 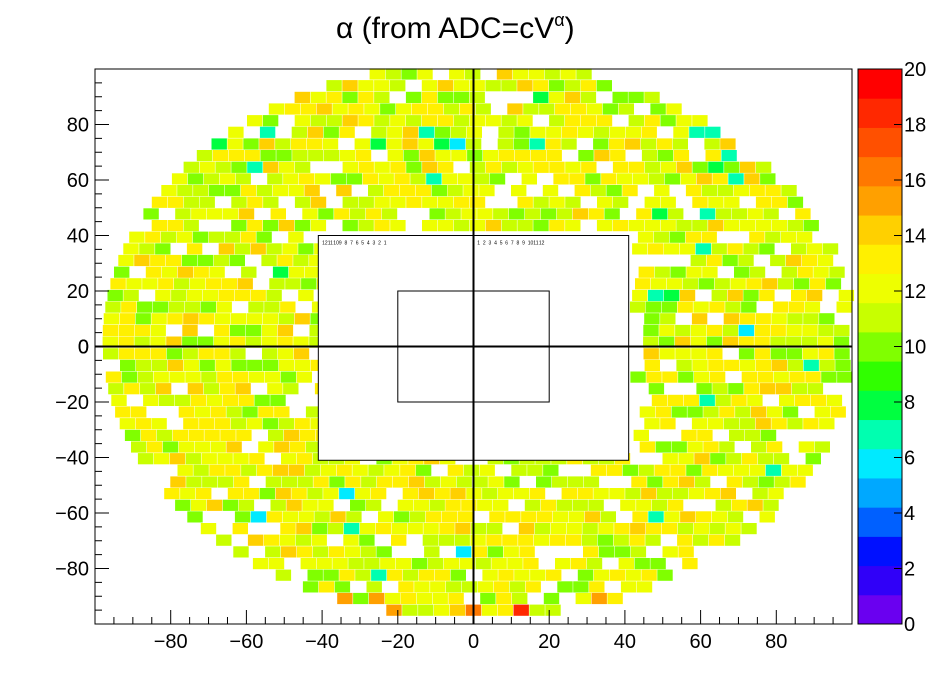 I want to click on cell-id-label: 12, so click(x=542, y=244).